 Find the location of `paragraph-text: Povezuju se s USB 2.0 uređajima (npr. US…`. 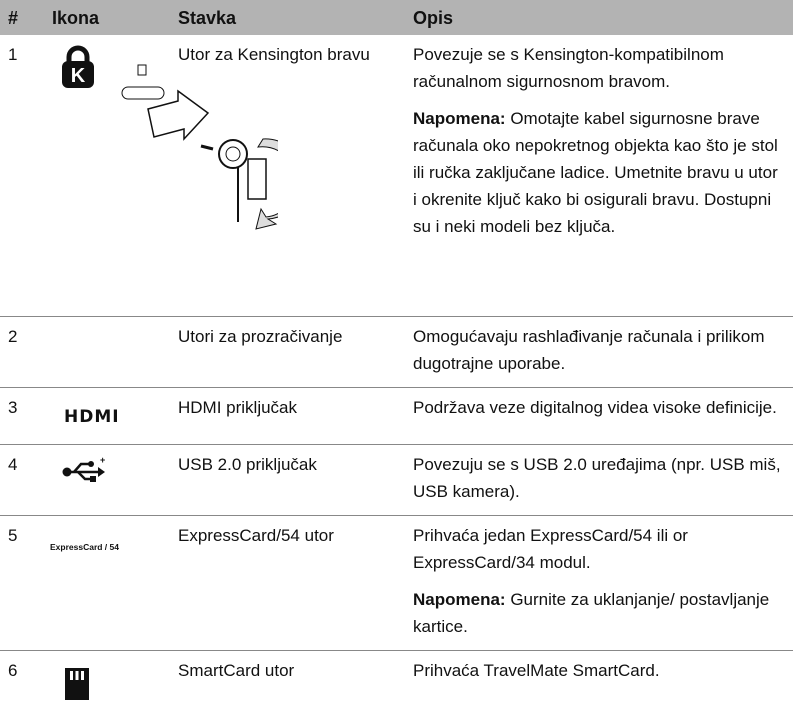

paragraph-text: Povezuju se s USB 2.0 uređajima (npr. US… is located at coordinates (597, 477).